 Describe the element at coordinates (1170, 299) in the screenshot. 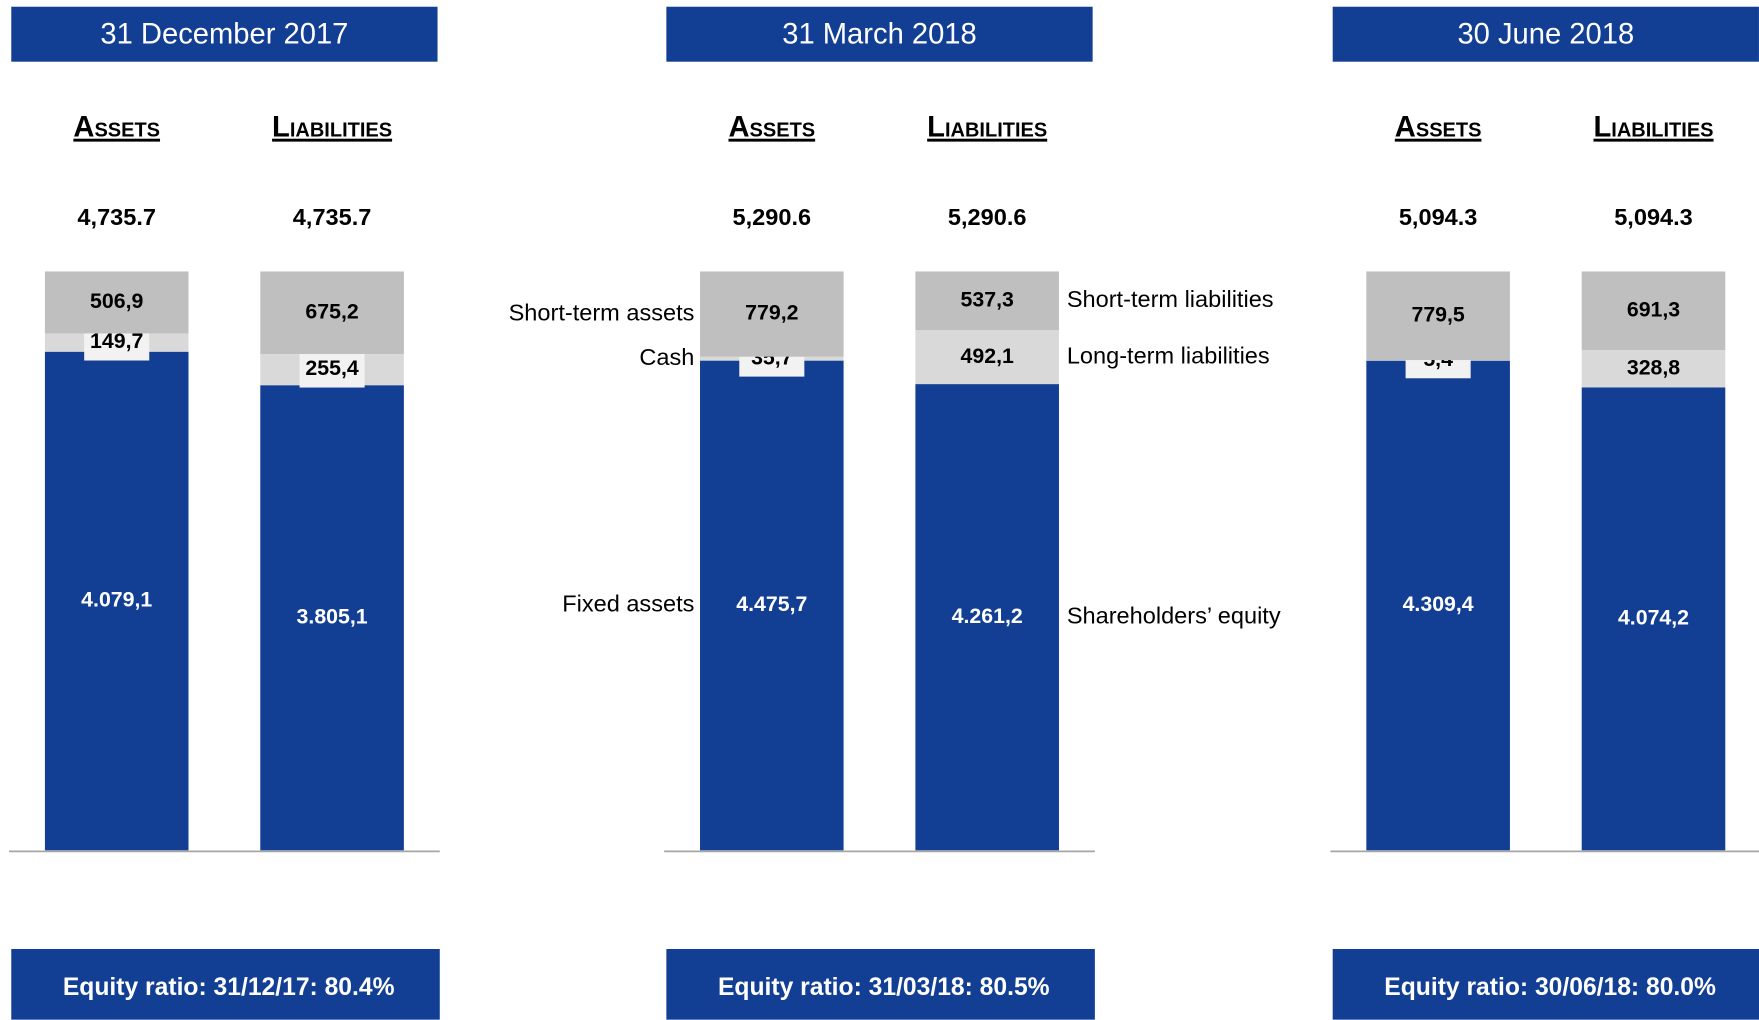

I see `segment-name: Short-term liabilities` at that location.